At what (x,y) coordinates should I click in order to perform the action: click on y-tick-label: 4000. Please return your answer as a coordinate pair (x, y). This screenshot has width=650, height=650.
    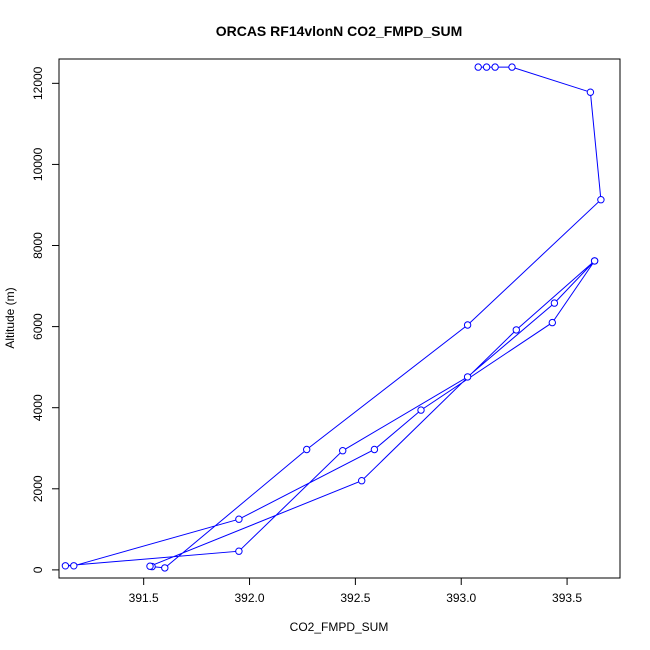
    Looking at the image, I should click on (38, 407).